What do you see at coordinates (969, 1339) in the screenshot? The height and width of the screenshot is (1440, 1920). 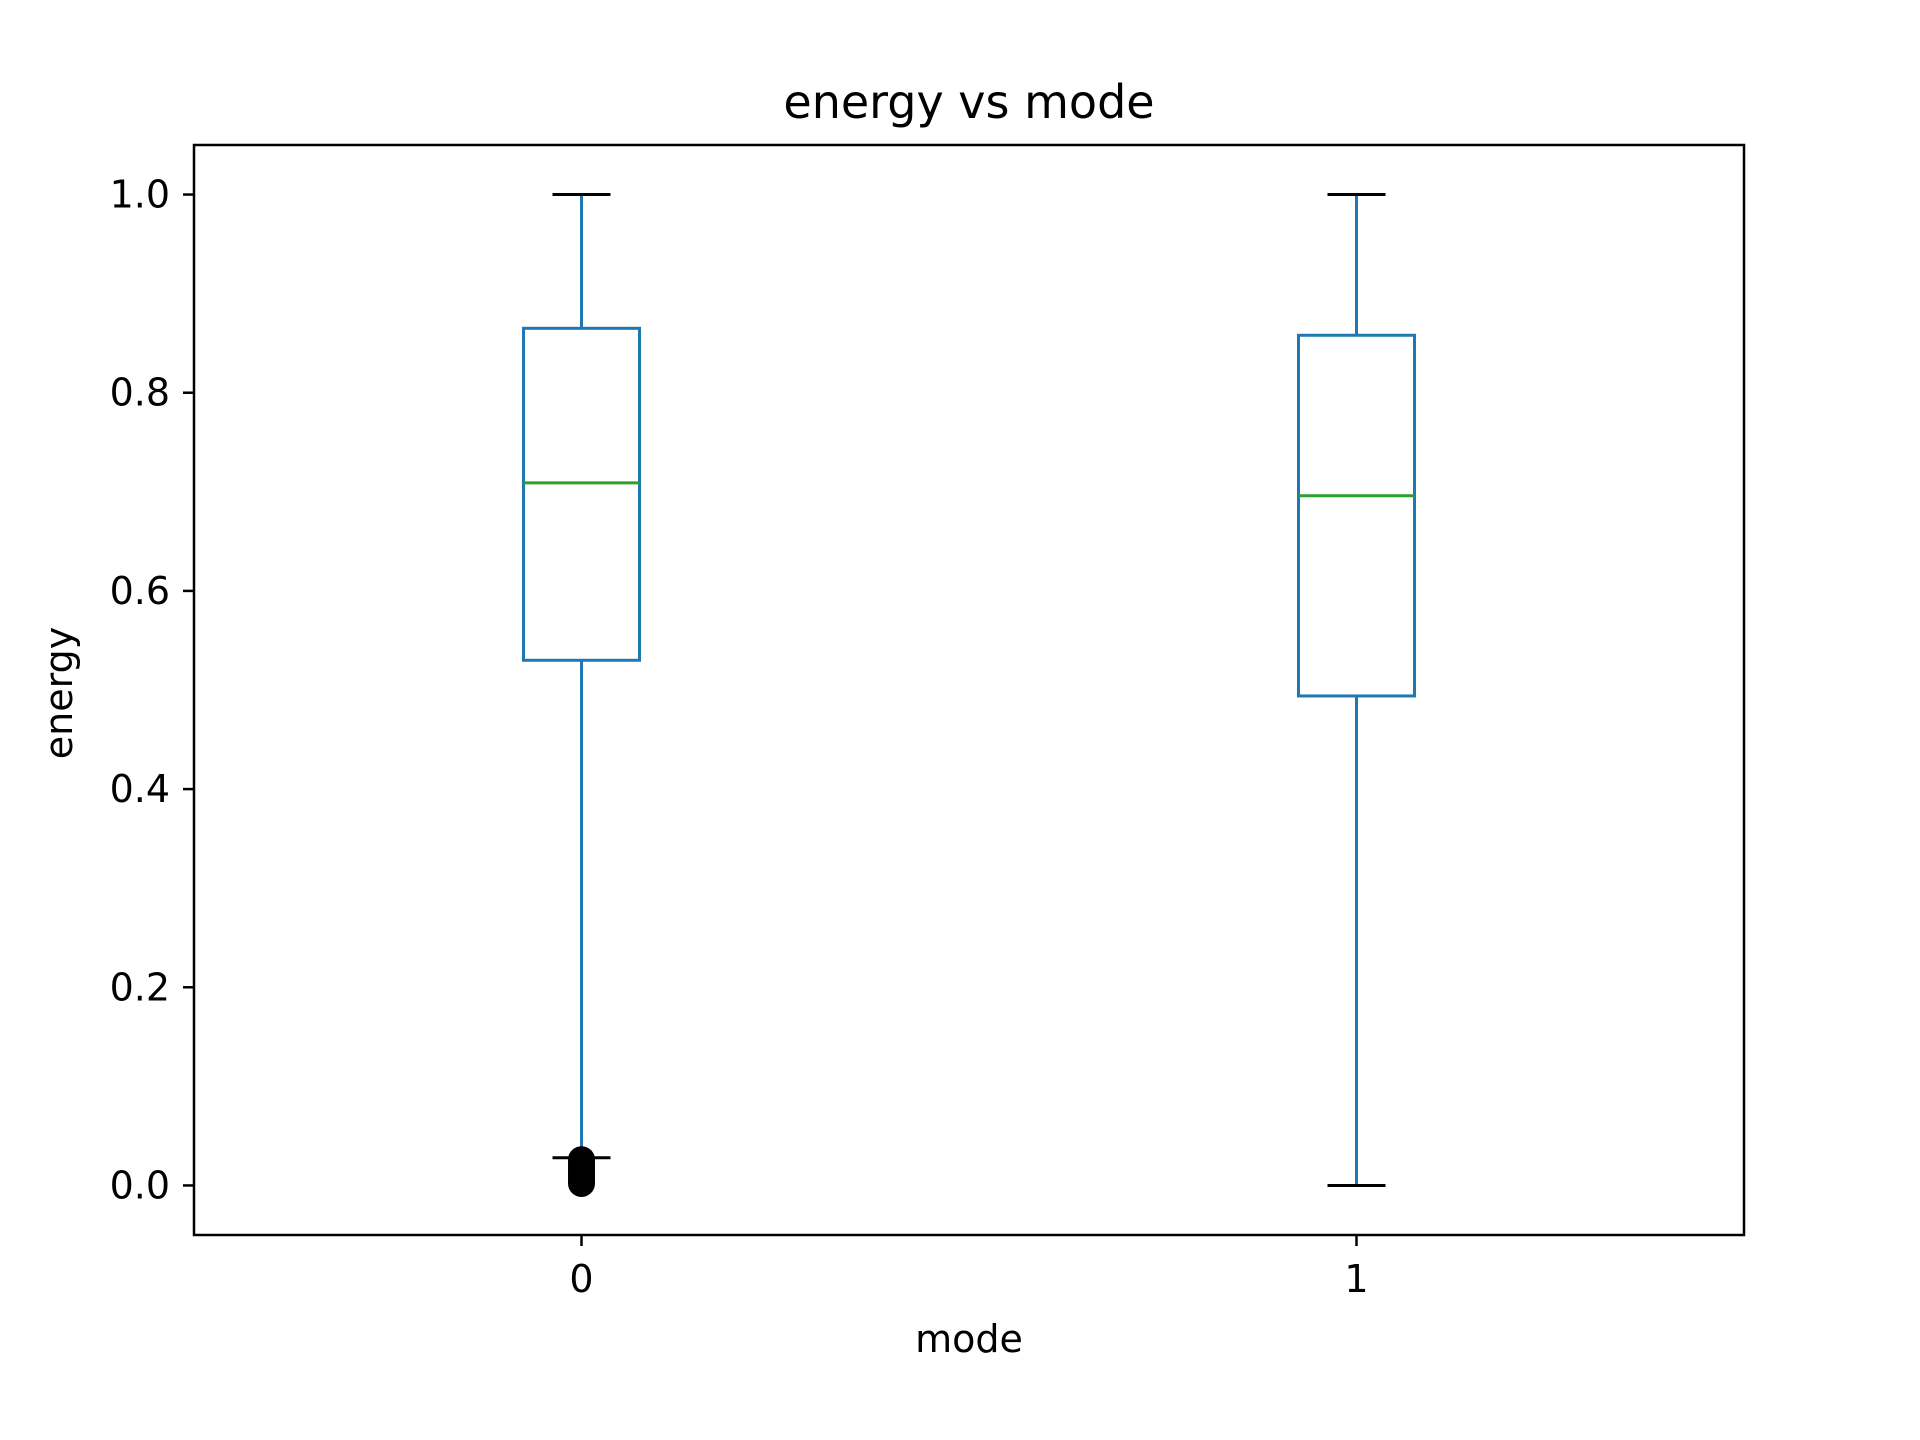 I see `x-axis-label: mode` at bounding box center [969, 1339].